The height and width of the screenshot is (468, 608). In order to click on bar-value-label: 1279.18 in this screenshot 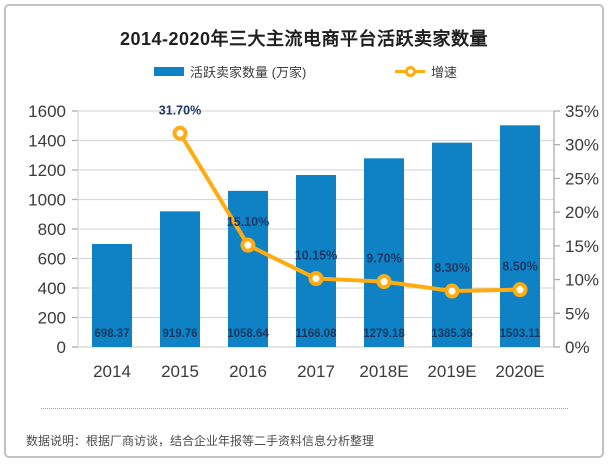, I will do `click(384, 334)`.